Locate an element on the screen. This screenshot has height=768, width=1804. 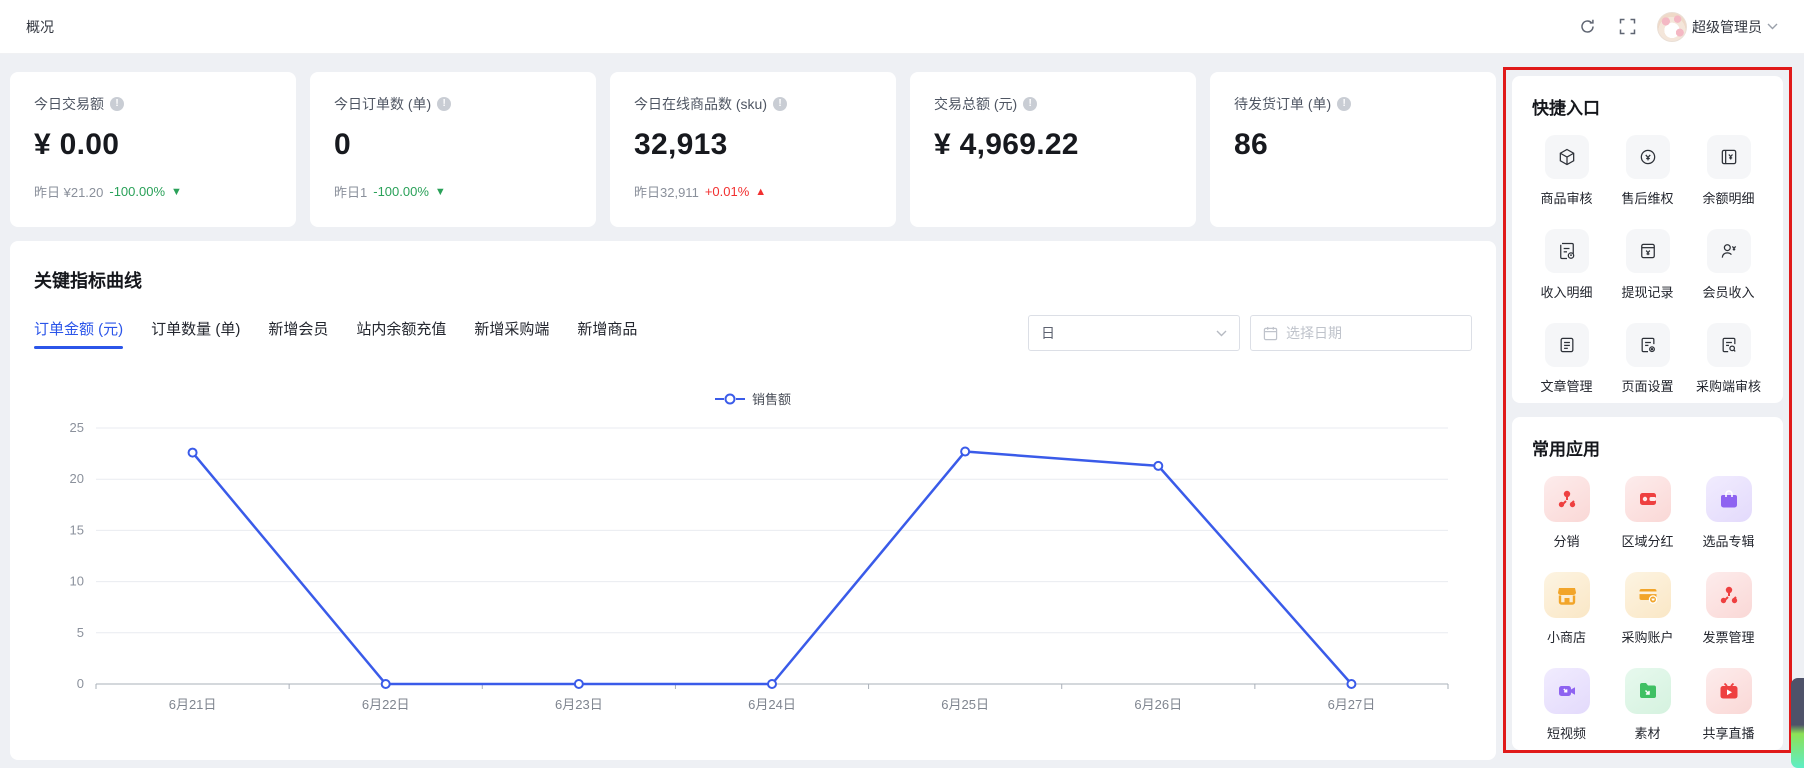
shop-icon is located at coordinates (1566, 596).